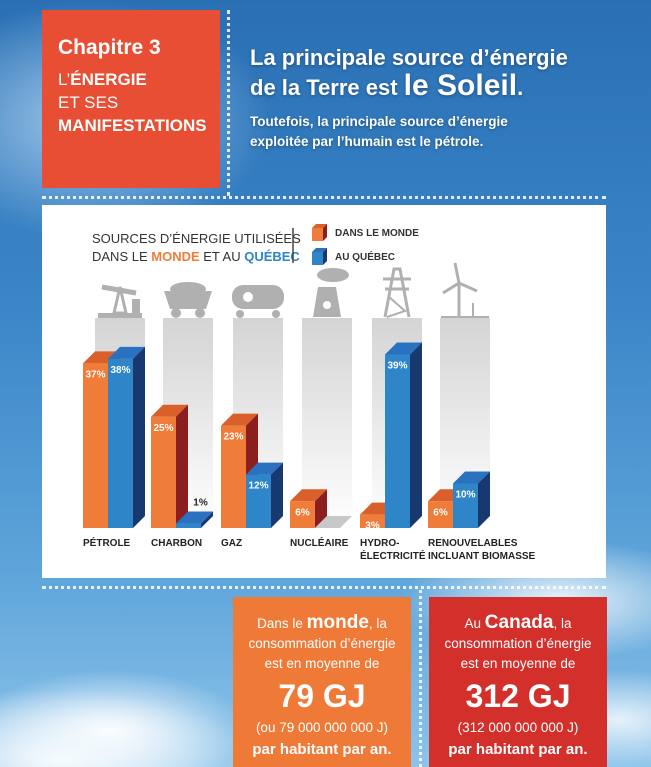 The height and width of the screenshot is (767, 651). What do you see at coordinates (465, 495) in the screenshot?
I see `data-label: 10%` at bounding box center [465, 495].